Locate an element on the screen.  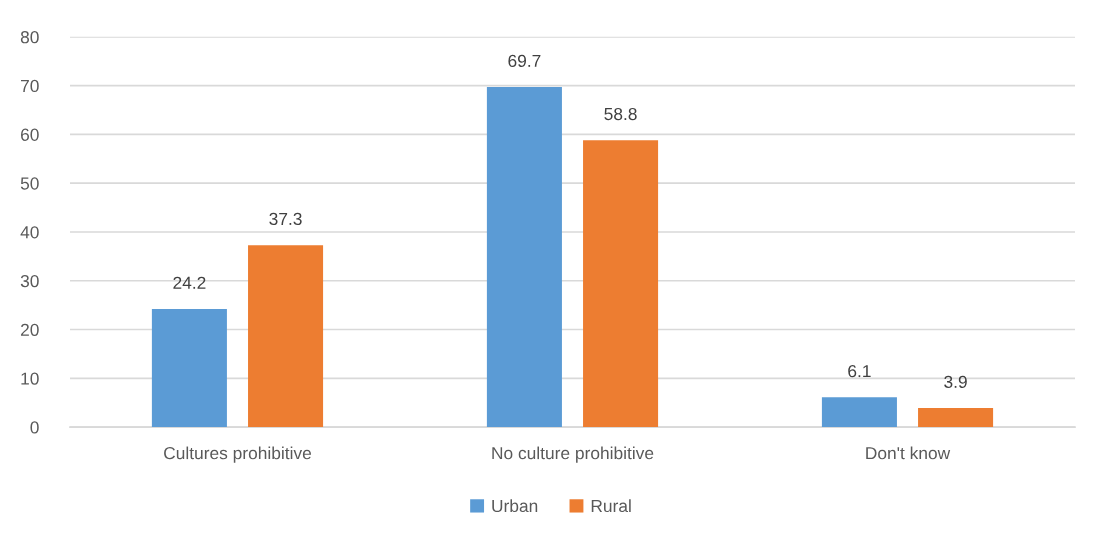
x-tick-label: No culture prohibitive is located at coordinates (573, 454).